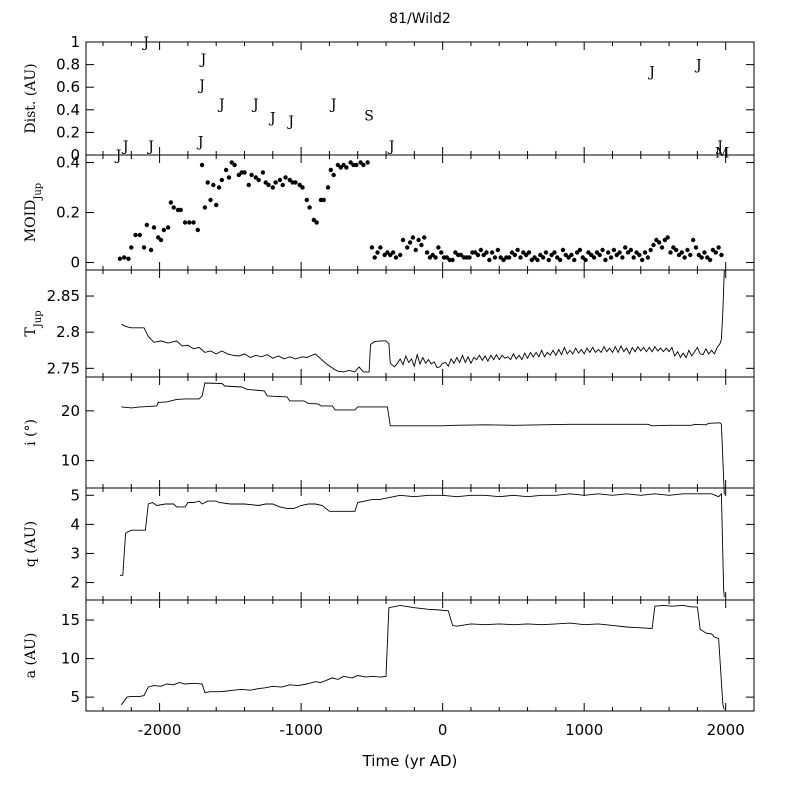  I want to click on y-axis-label-subscript: Jup, so click(38, 192).